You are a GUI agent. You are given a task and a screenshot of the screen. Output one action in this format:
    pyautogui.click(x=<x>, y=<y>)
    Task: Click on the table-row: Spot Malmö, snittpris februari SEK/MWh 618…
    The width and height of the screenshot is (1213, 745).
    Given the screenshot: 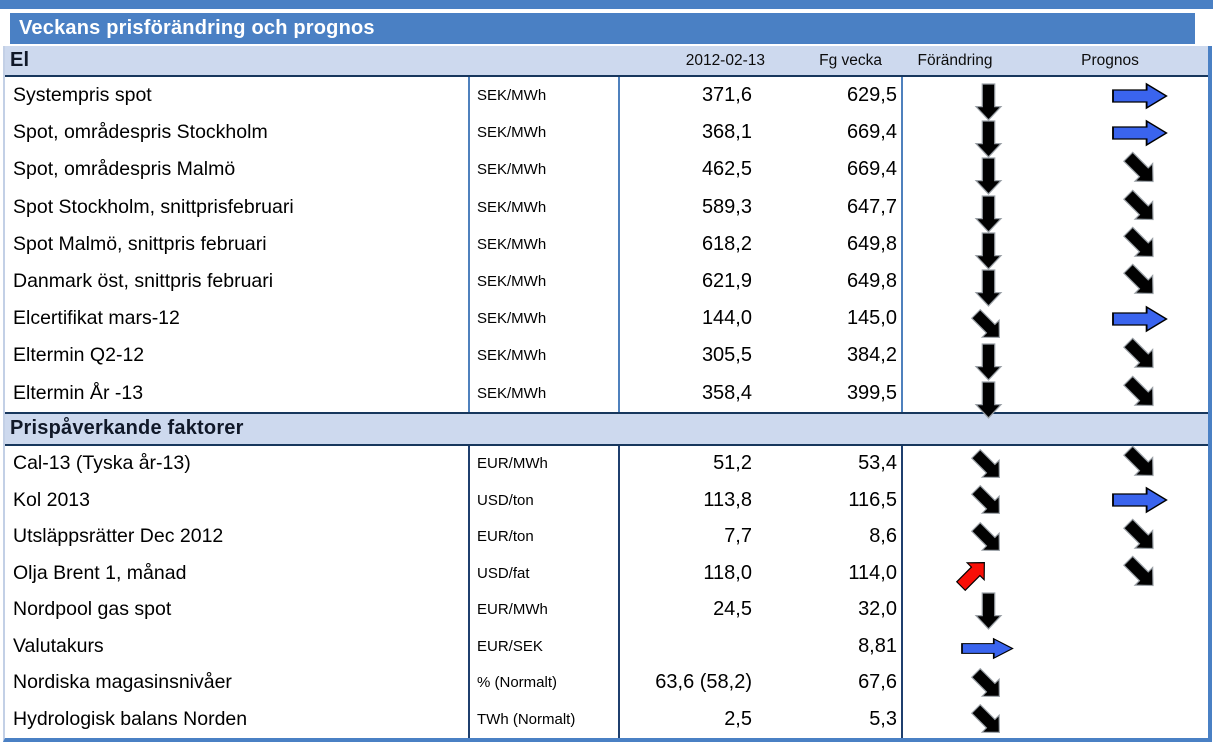 What is the action you would take?
    pyautogui.click(x=606, y=247)
    